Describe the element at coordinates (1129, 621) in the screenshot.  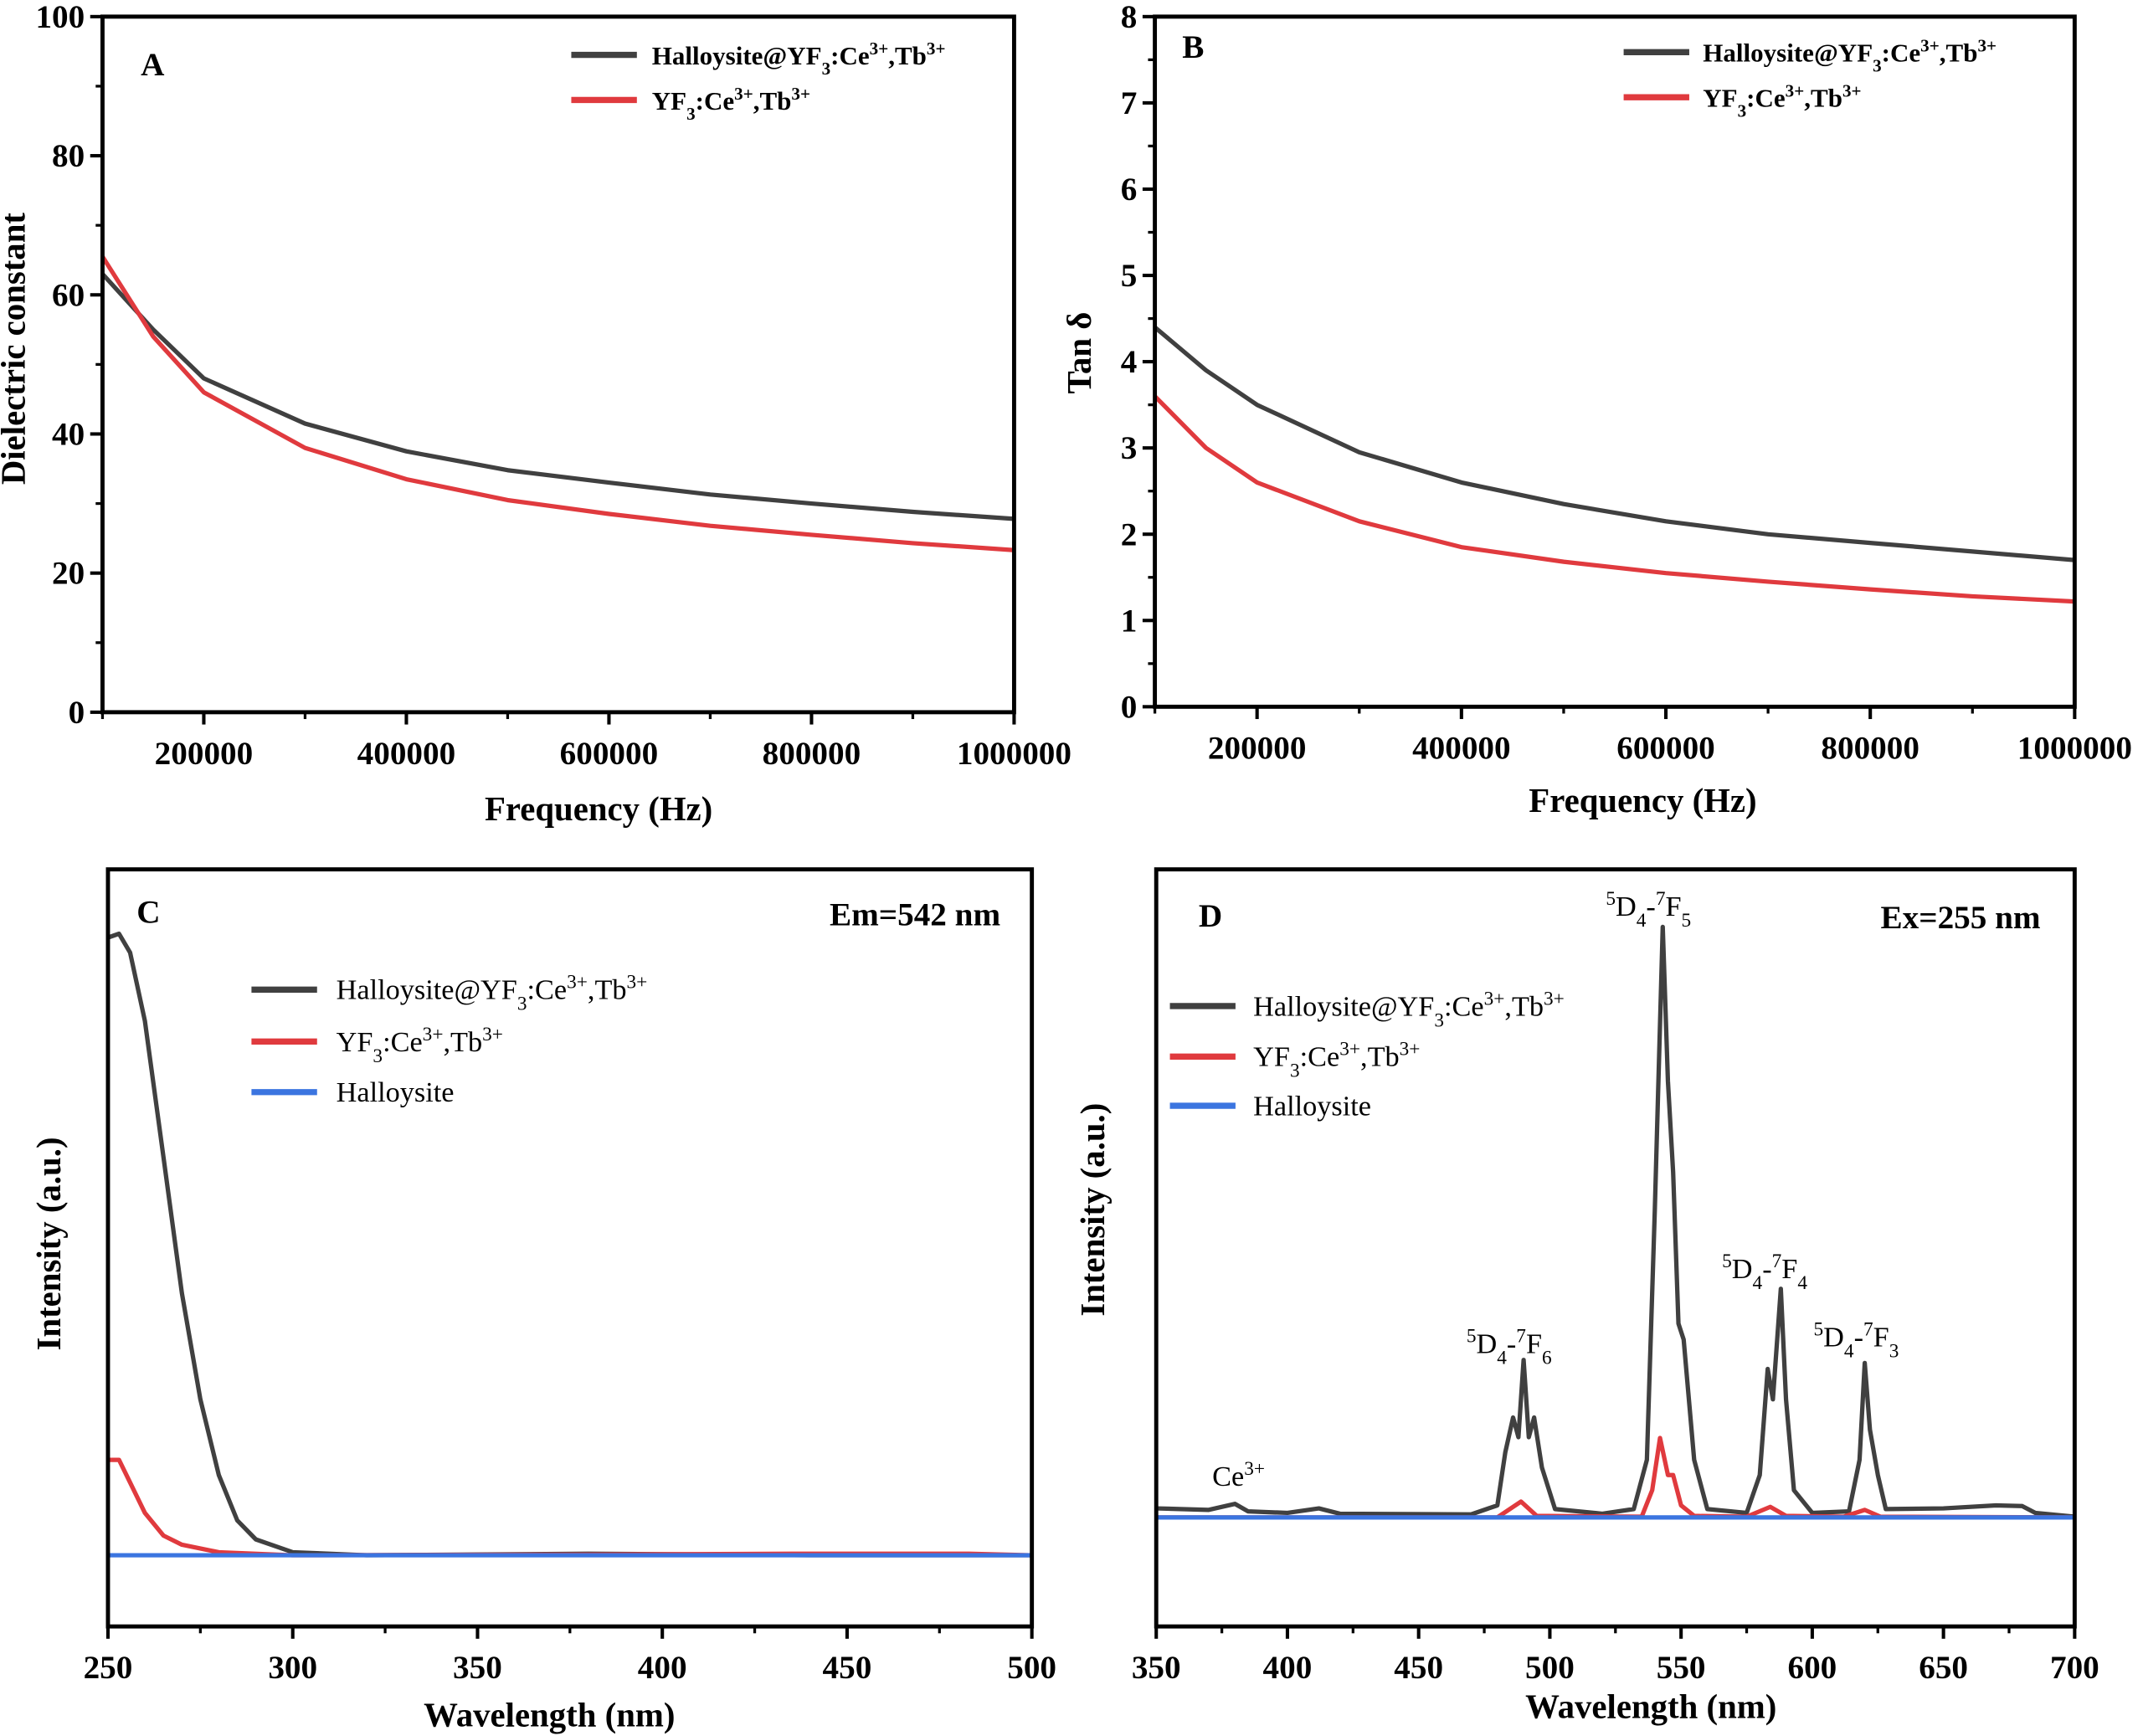
I see `y-tick-label: 1` at that location.